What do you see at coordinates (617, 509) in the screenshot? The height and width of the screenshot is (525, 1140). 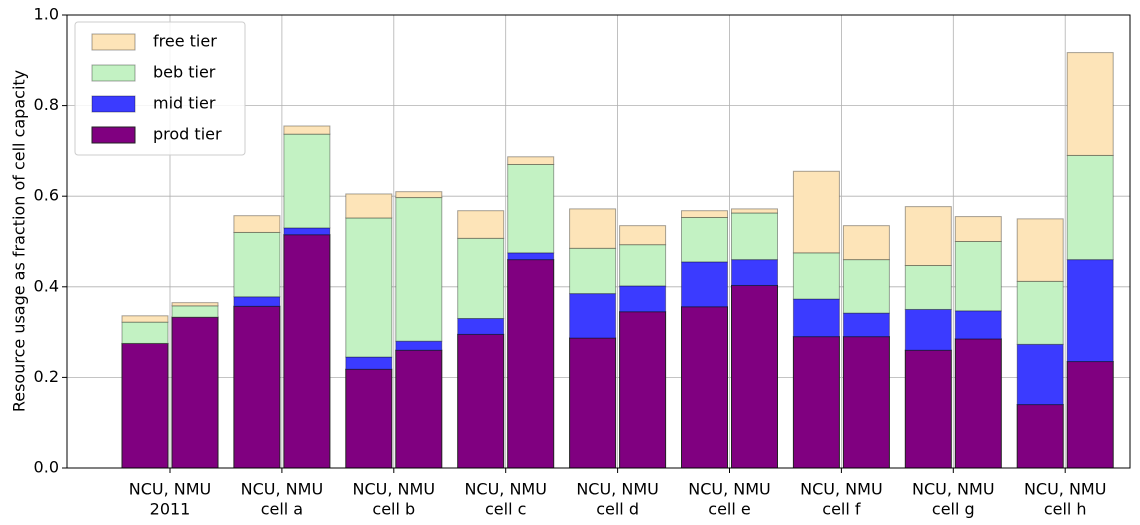 I see `x-tick-label: cell d` at bounding box center [617, 509].